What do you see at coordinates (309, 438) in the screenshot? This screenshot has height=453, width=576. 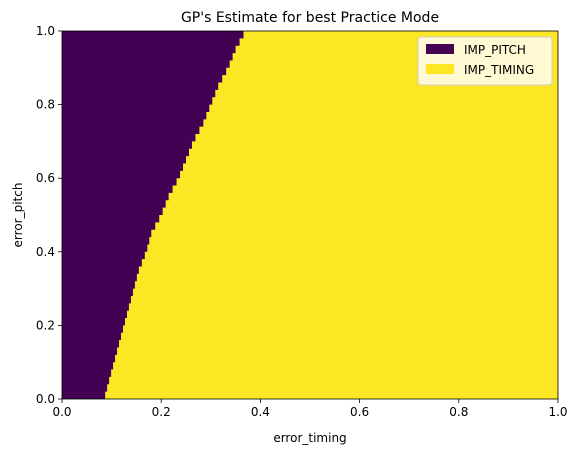 I see `x-axis-label: error_timing` at bounding box center [309, 438].